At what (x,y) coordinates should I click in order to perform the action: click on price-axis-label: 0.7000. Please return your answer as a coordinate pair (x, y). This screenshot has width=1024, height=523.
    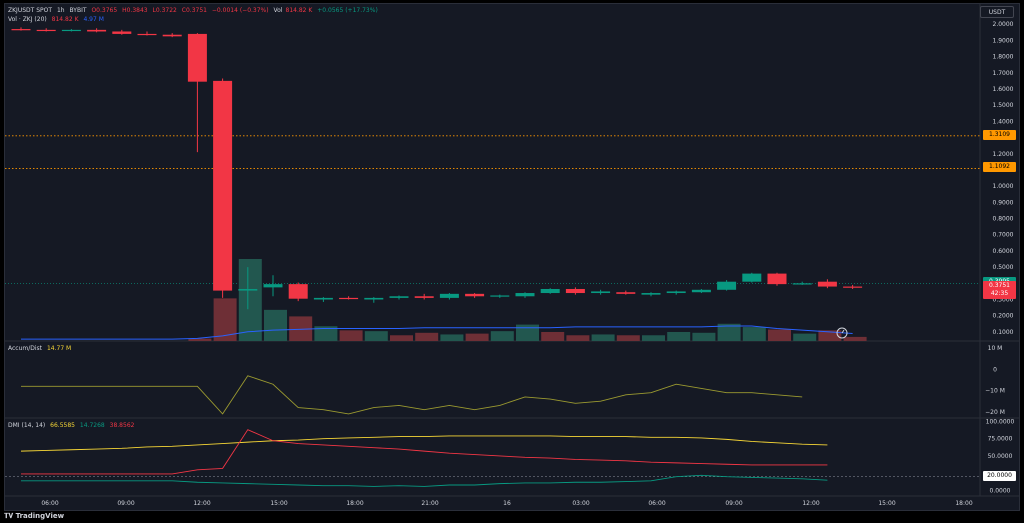
    Looking at the image, I should click on (1003, 235).